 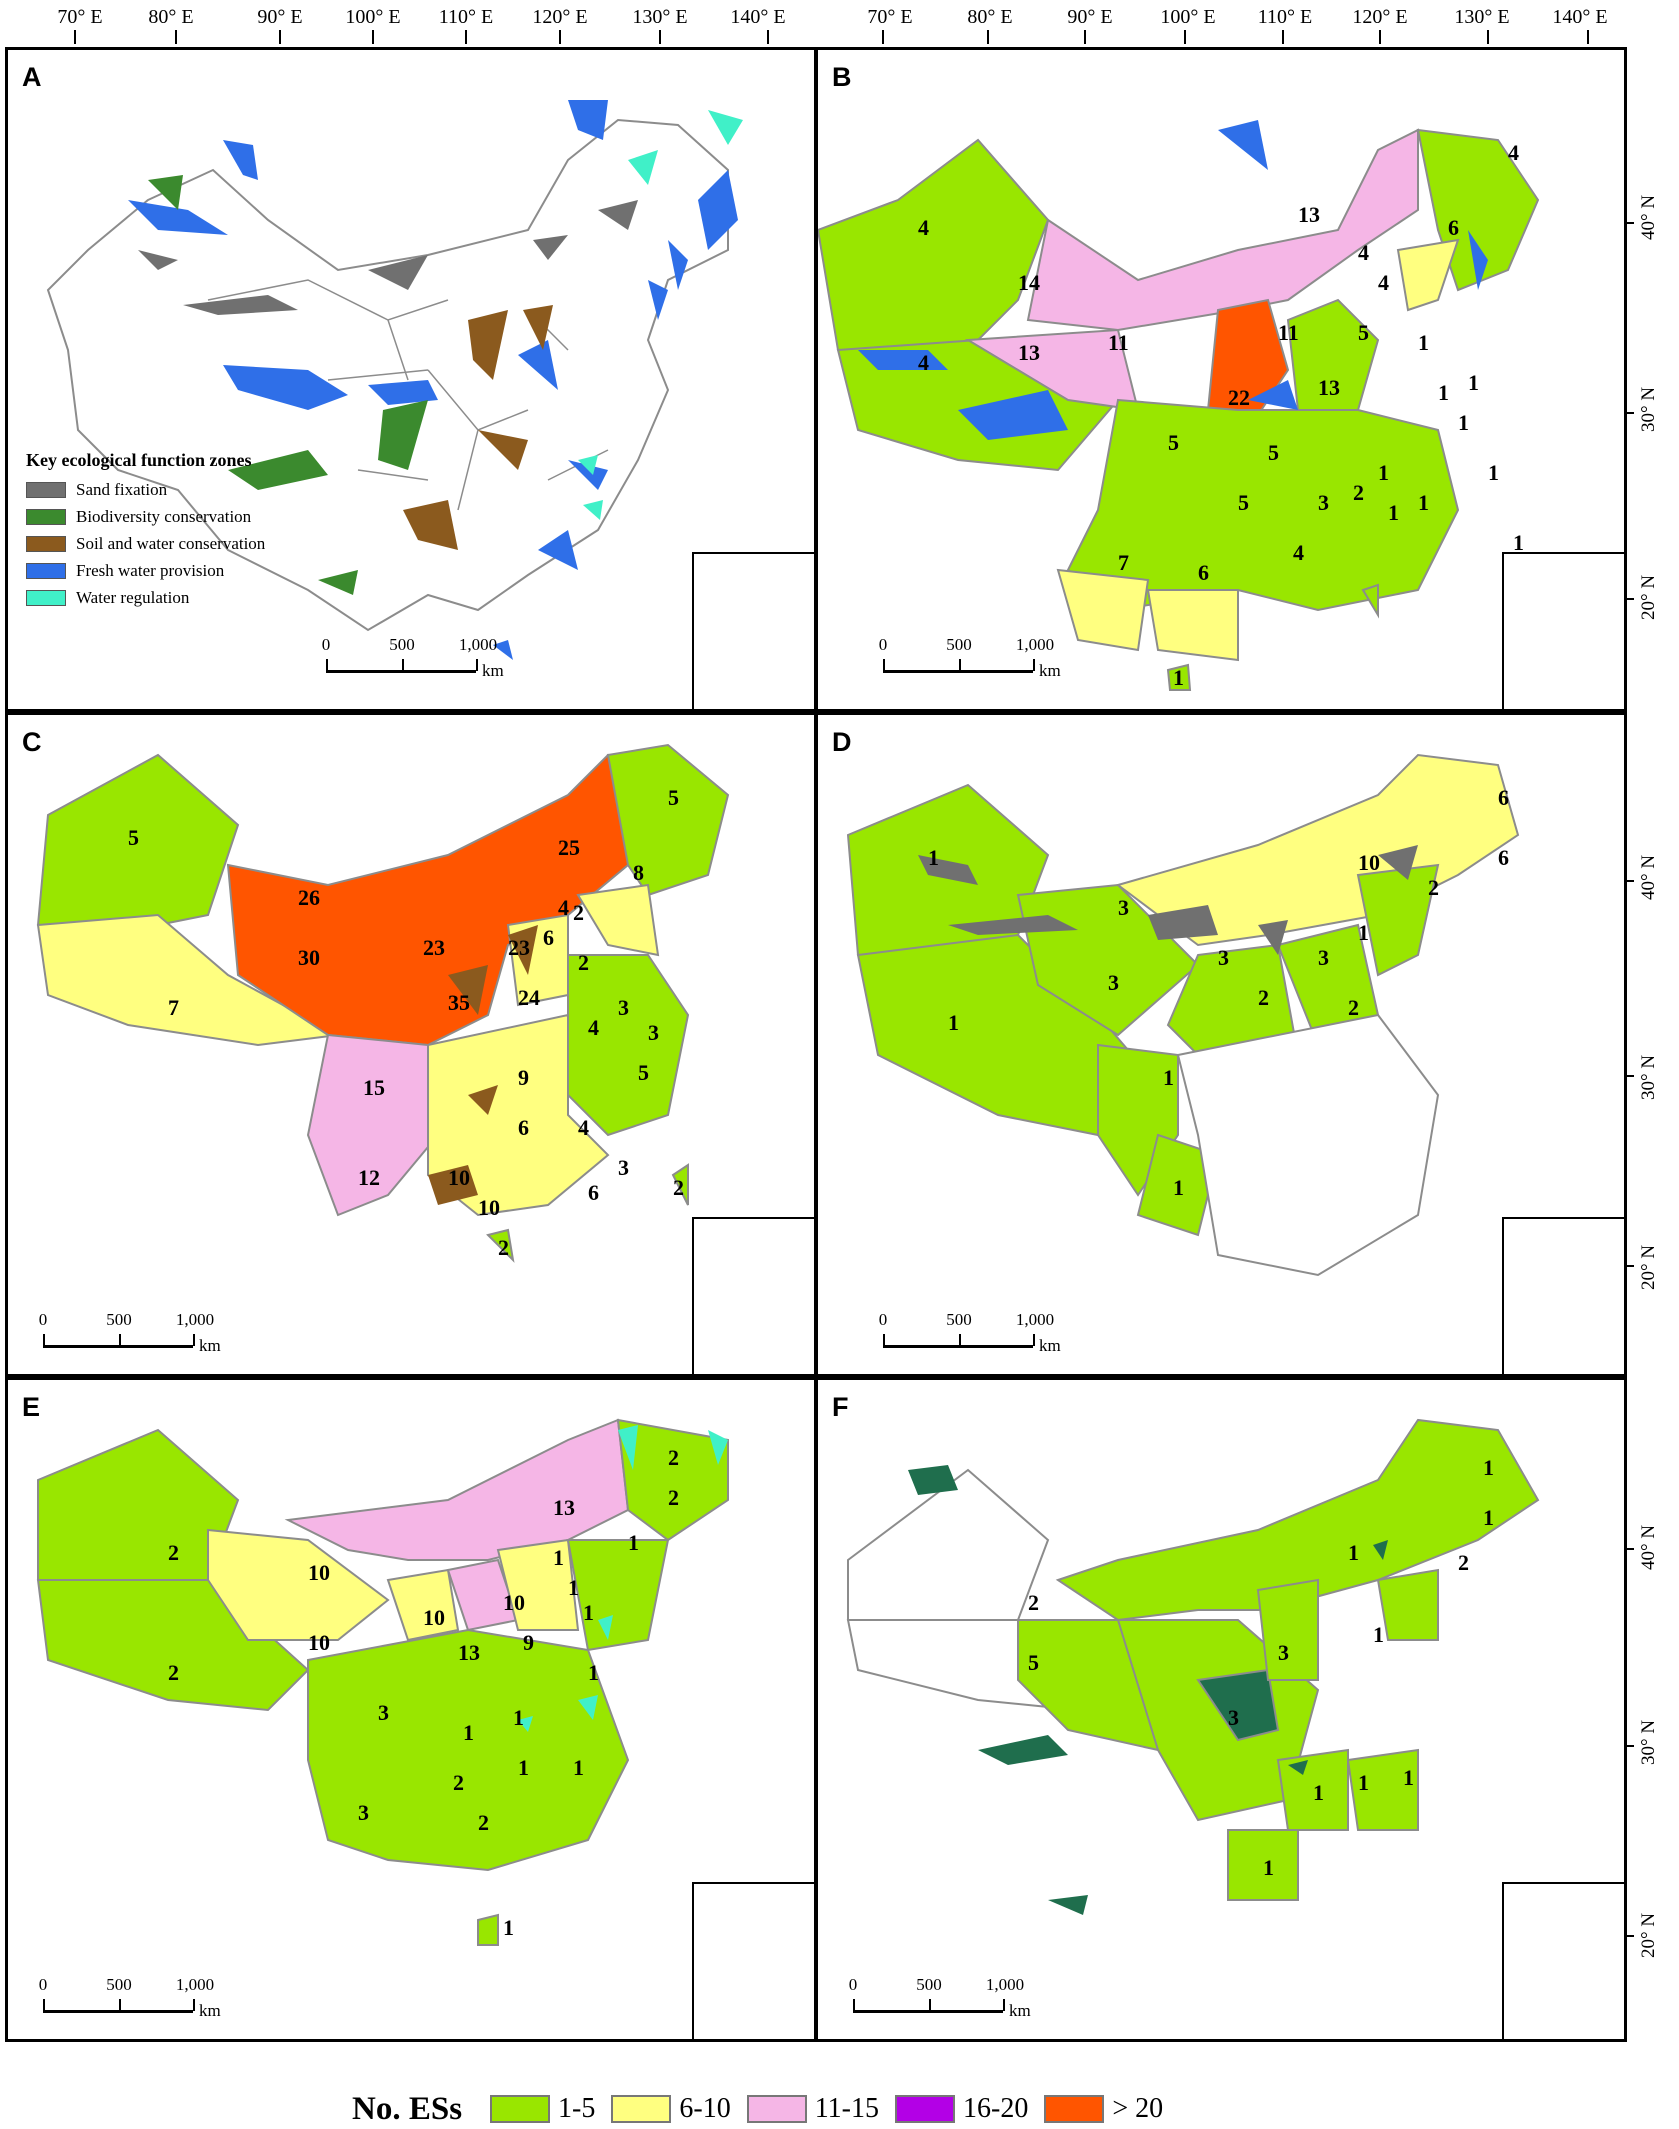 What do you see at coordinates (32, 77) in the screenshot?
I see `panel-letter: A` at bounding box center [32, 77].